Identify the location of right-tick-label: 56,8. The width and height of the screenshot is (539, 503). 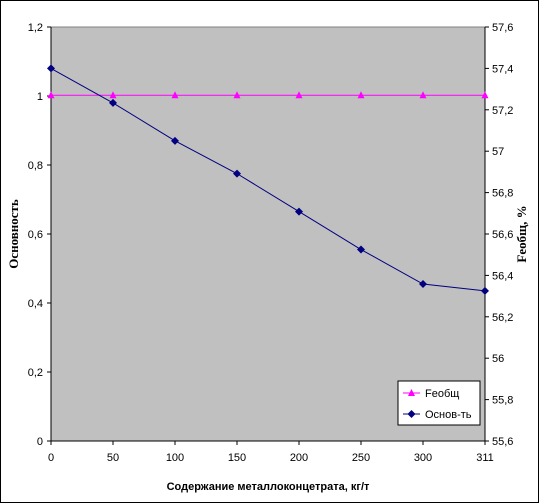
(502, 194).